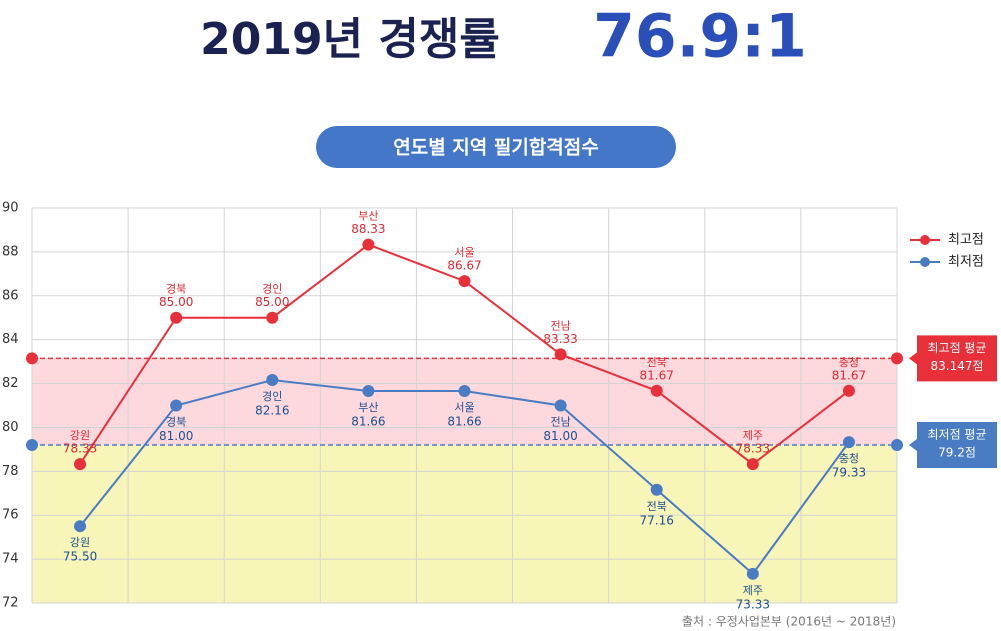  I want to click on legend-label: 최저점, so click(966, 262).